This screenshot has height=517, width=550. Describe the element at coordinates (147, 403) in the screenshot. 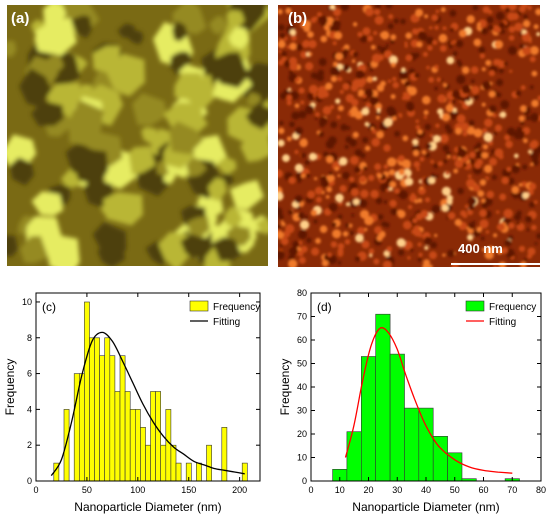

I see `fit-curve` at that location.